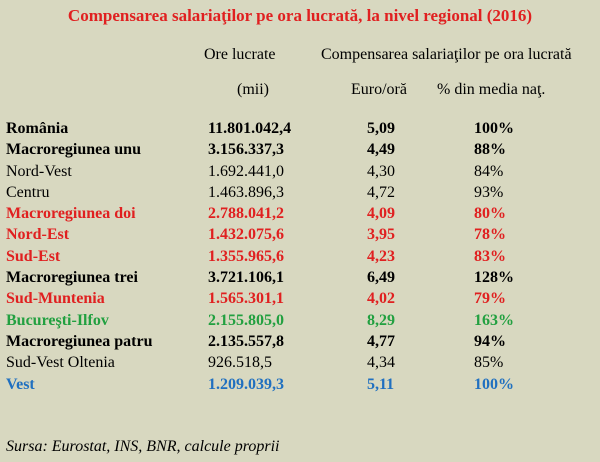 Image resolution: width=600 pixels, height=462 pixels. Describe the element at coordinates (240, 363) in the screenshot. I see `ore-lucrate-value: 926.518,5` at that location.